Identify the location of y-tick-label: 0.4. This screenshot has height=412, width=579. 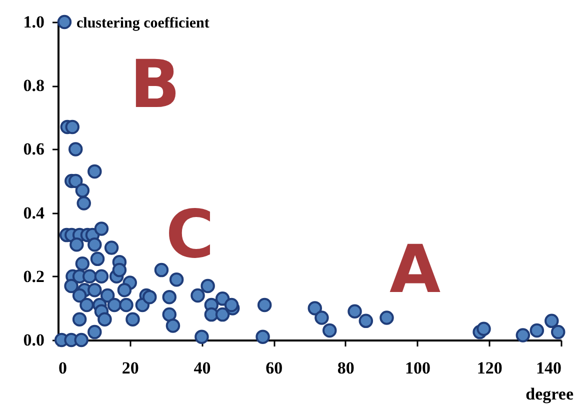
(34, 212).